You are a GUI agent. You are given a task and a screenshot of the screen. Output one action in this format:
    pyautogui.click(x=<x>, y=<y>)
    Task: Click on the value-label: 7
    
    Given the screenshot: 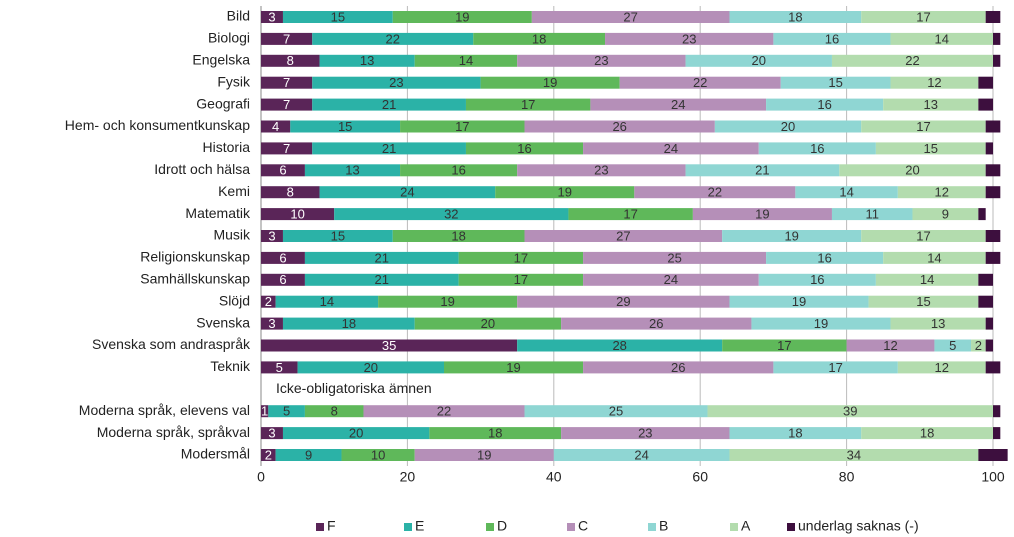 What is the action you would take?
    pyautogui.click(x=286, y=148)
    